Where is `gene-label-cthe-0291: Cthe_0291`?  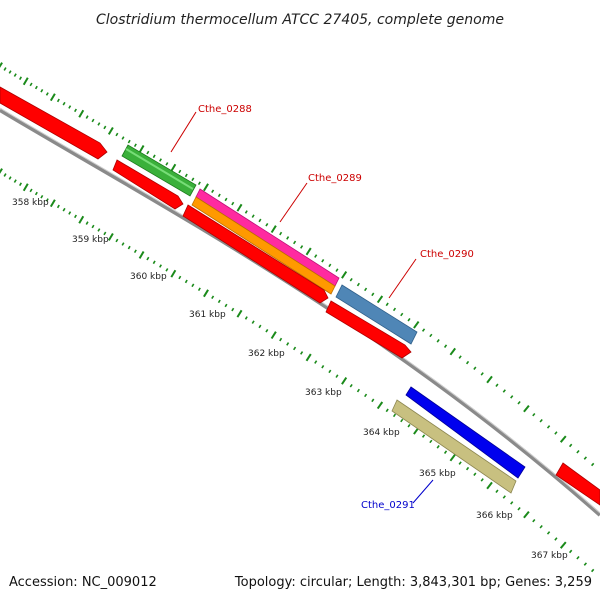 gene-label-cthe-0291: Cthe_0291 is located at coordinates (388, 505).